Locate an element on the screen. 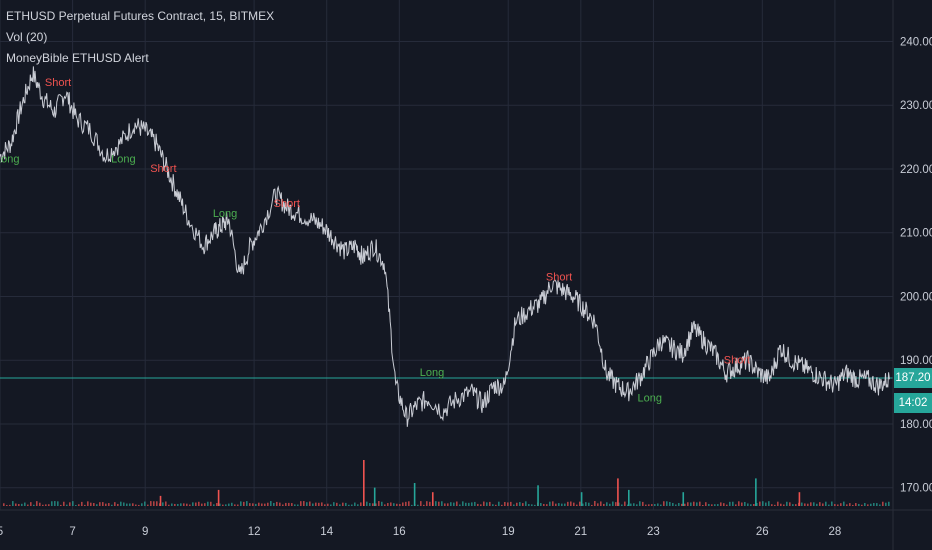  price-axis-tick-label: 240.00 is located at coordinates (916, 42).